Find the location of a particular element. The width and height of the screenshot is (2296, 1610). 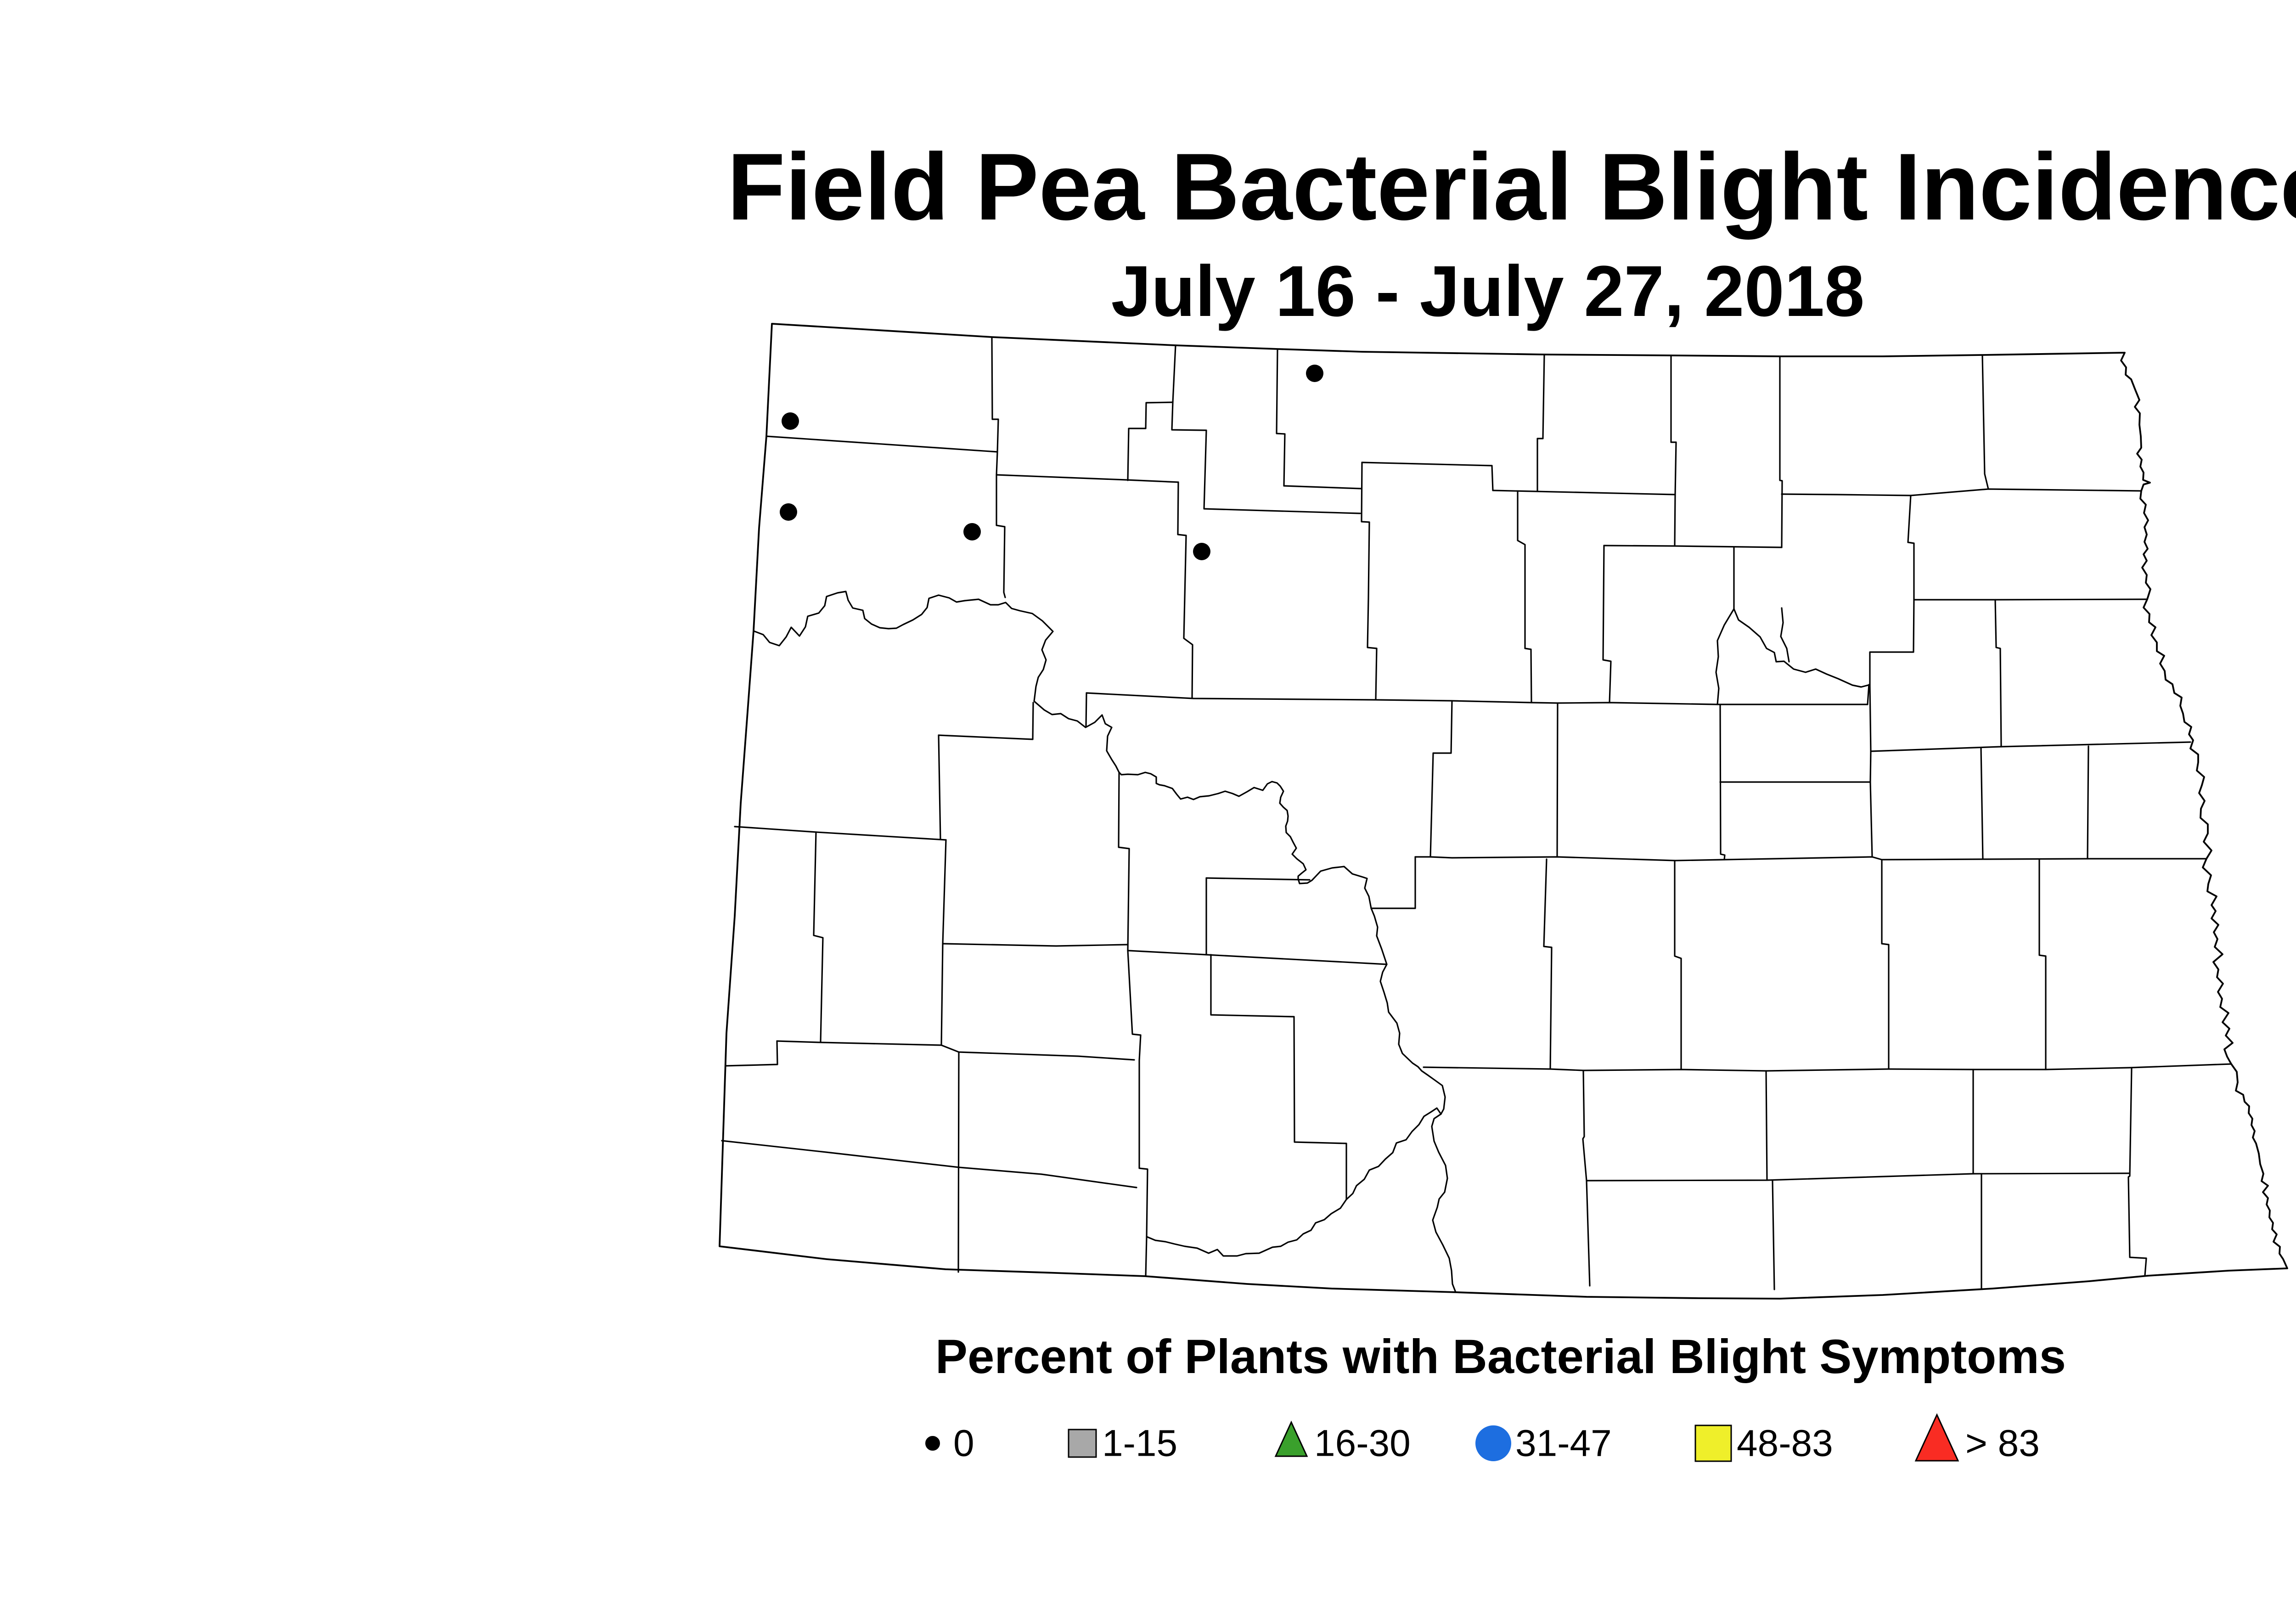

legend-label-48-83: 48-83 is located at coordinates (1785, 1443).